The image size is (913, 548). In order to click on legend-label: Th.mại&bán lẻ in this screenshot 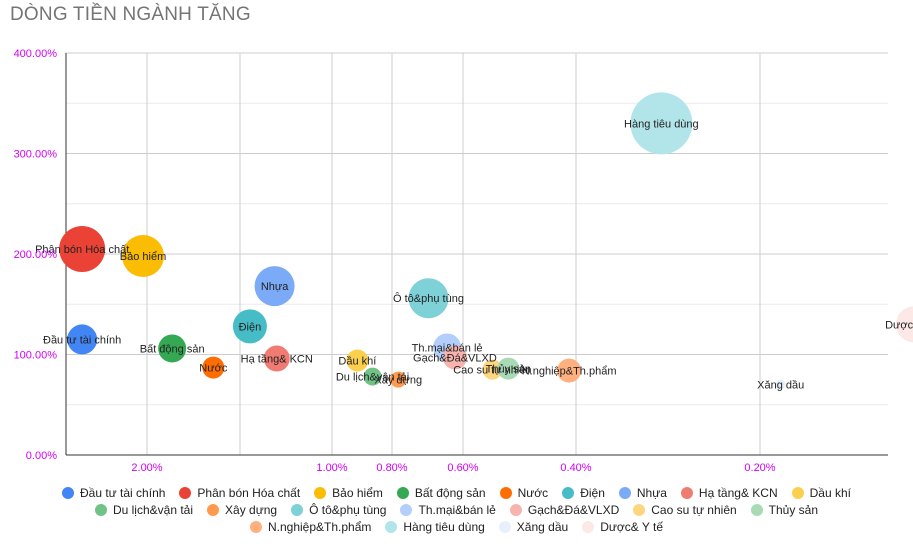, I will do `click(457, 510)`.